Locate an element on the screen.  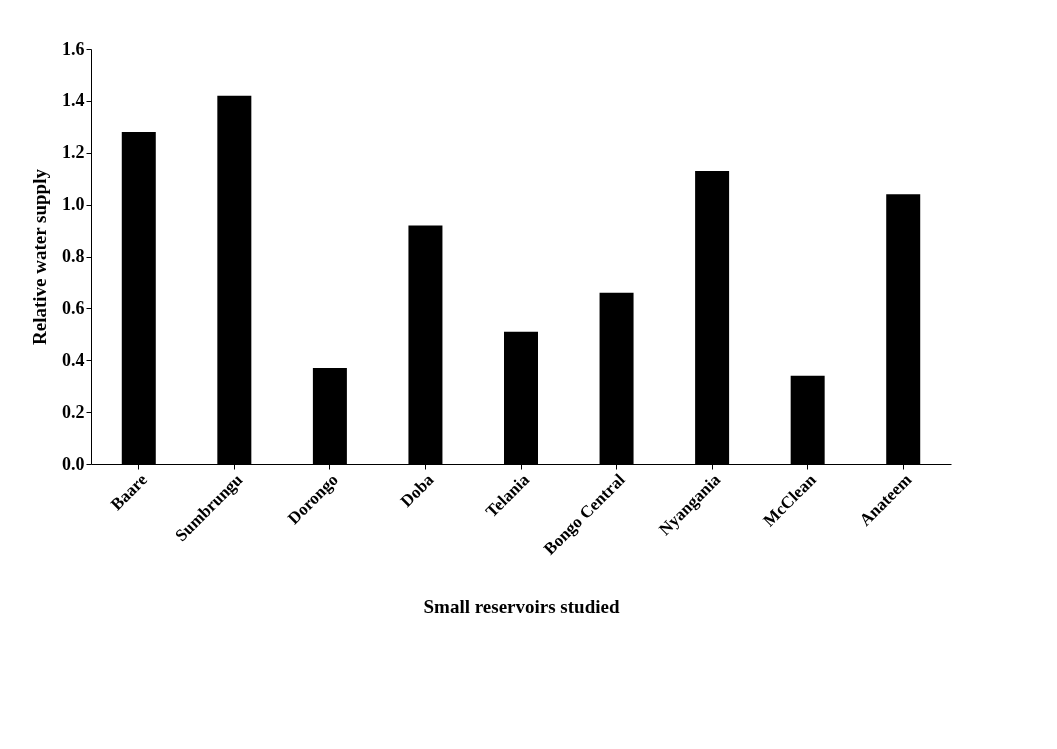
y-tick-label: 0.8 is located at coordinates (73, 256).